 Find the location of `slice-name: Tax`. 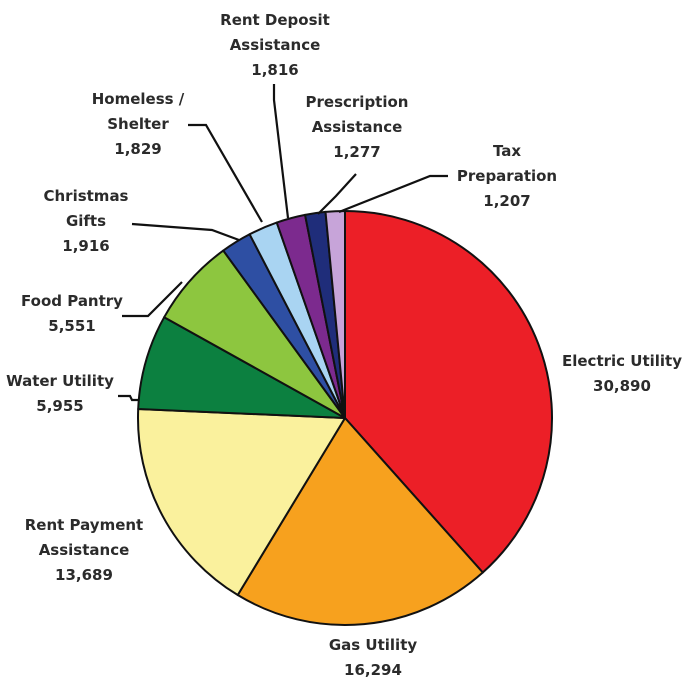

slice-name: Tax is located at coordinates (507, 151).